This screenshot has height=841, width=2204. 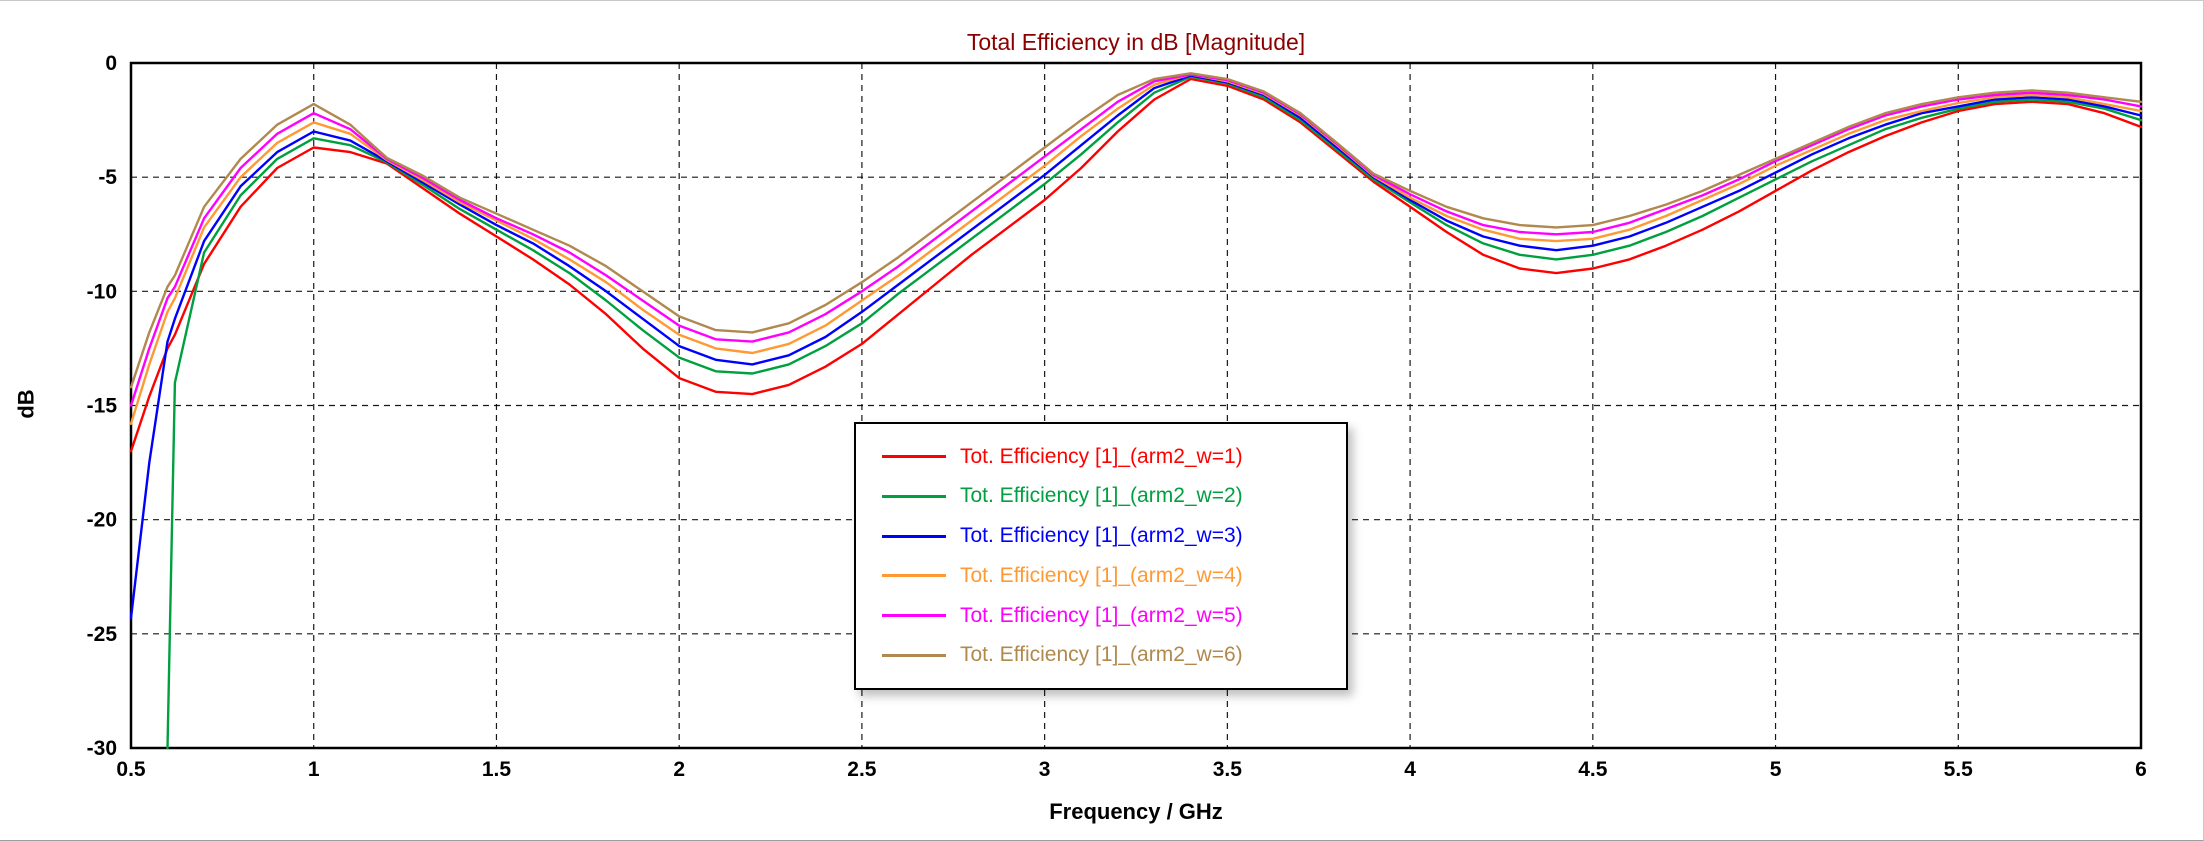 I want to click on legend-item: Tot. Efficiency [1]_(arm2_w=6), so click(x=1101, y=655).